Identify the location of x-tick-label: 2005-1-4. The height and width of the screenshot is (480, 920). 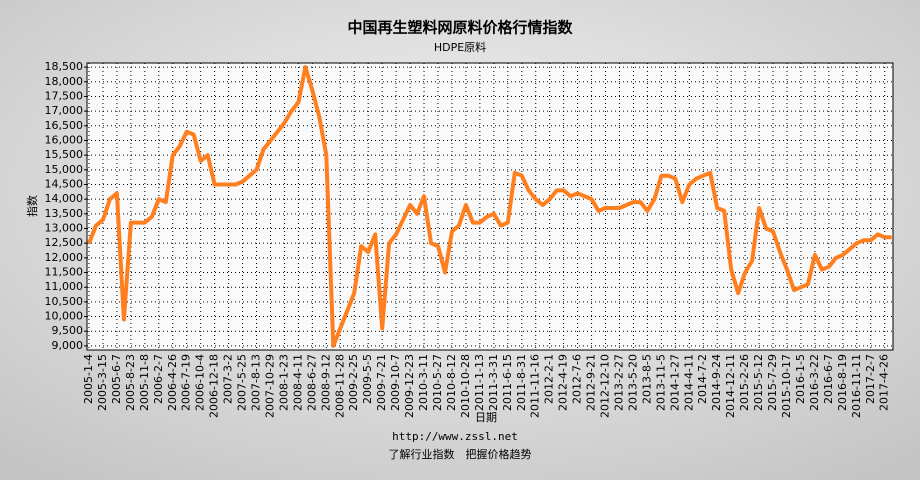
(88, 379).